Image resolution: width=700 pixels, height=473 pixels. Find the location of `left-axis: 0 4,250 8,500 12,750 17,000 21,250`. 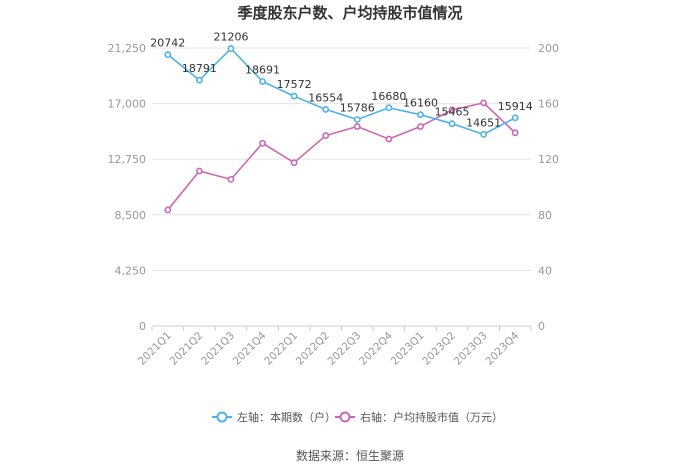

left-axis: 0 4,250 8,500 12,750 17,000 21,250 is located at coordinates (127, 187).